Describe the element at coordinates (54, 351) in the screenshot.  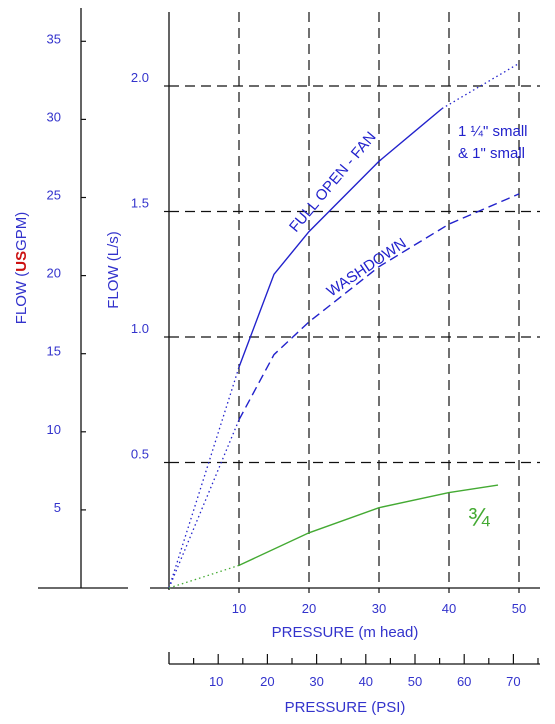
I see `gpm-tick-label: 15` at that location.